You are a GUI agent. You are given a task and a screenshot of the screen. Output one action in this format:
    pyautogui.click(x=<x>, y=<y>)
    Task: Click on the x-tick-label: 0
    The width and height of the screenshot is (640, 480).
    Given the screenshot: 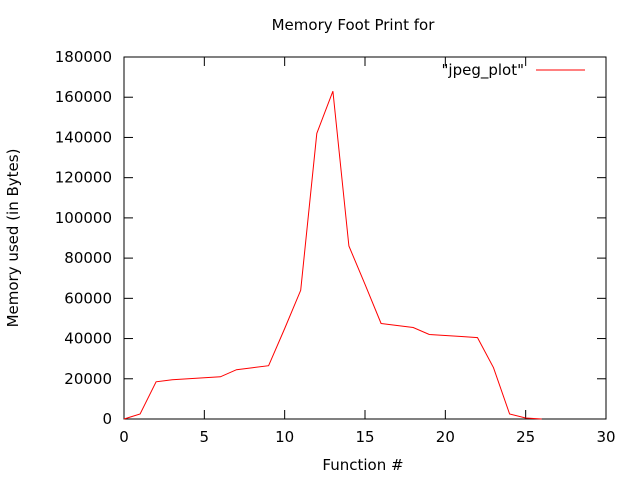 What is the action you would take?
    pyautogui.click(x=124, y=437)
    